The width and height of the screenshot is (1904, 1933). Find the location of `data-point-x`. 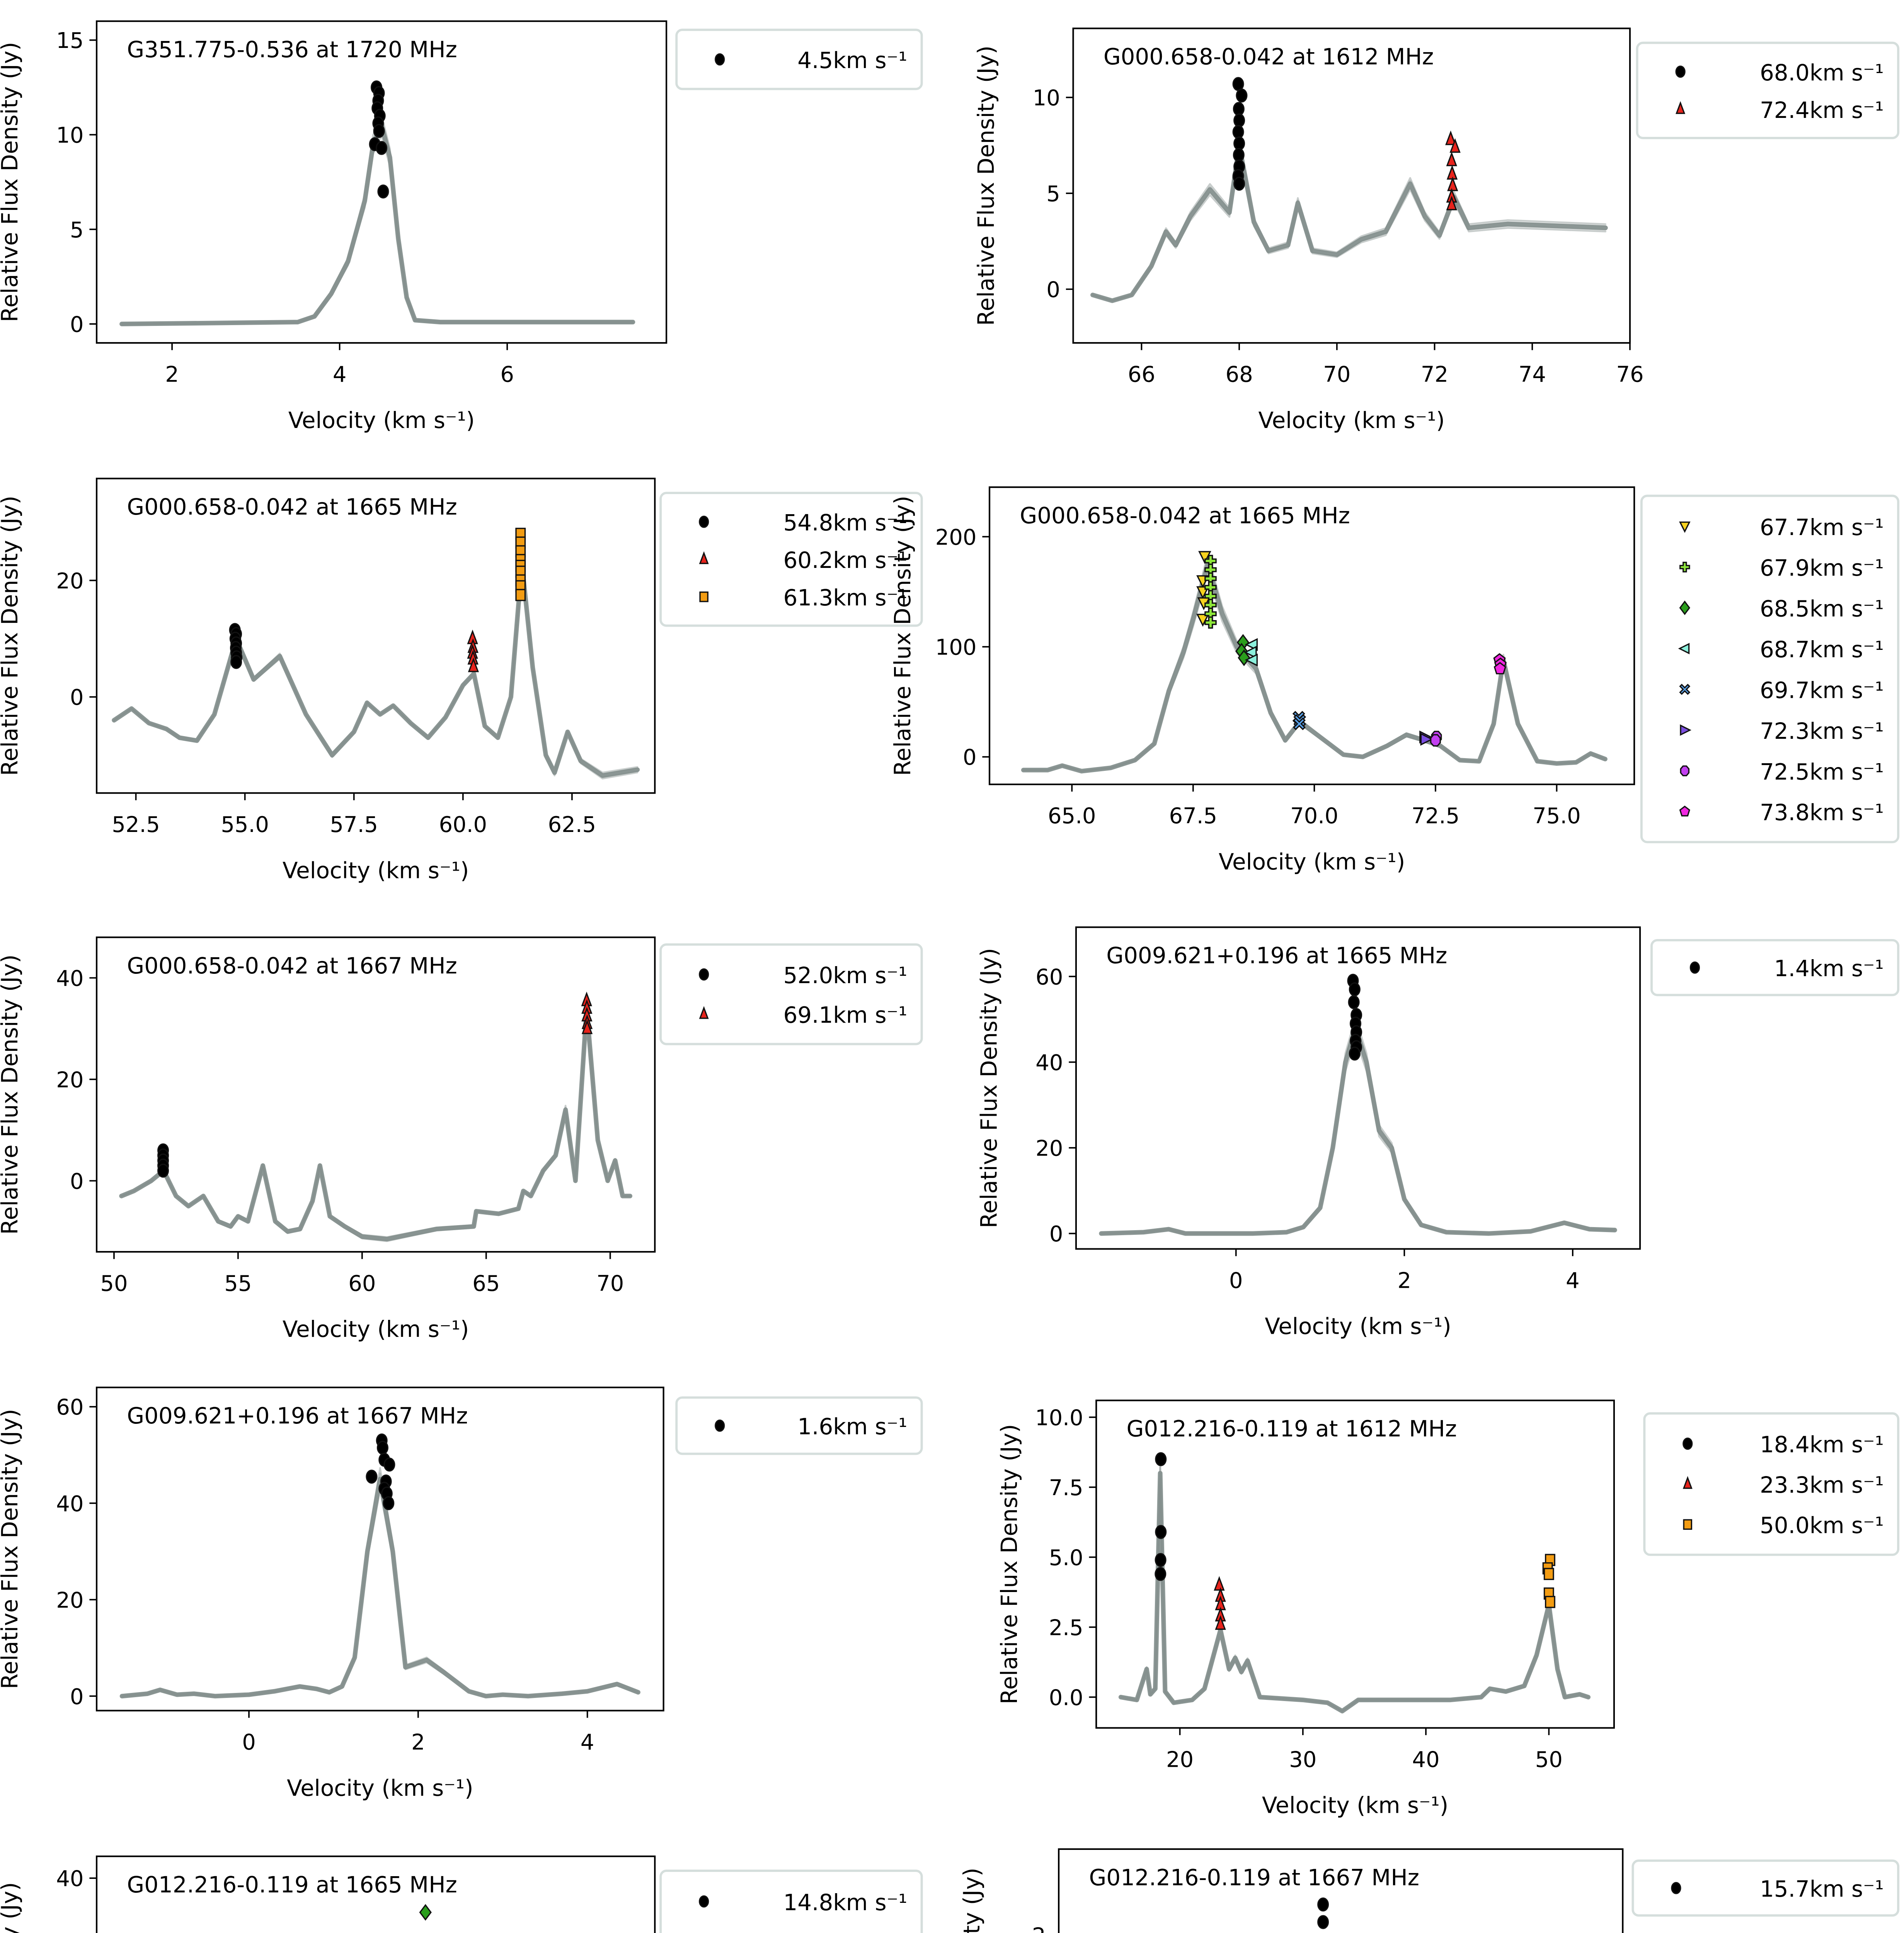

data-point-x is located at coordinates (1299, 723).